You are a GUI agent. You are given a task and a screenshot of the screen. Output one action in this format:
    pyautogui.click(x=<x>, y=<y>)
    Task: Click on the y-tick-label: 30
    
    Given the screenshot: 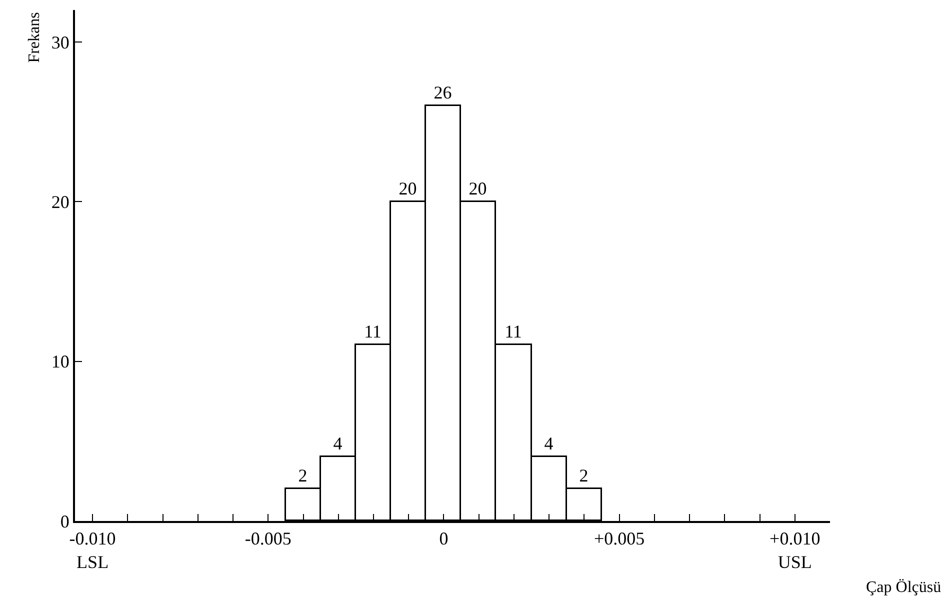 What is the action you would take?
    pyautogui.click(x=60, y=42)
    